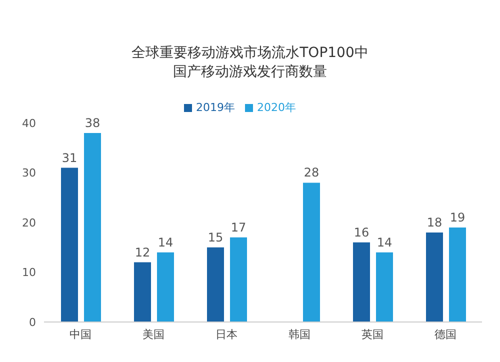 This screenshot has height=362, width=500. What do you see at coordinates (312, 173) in the screenshot?
I see `data-label: 28` at bounding box center [312, 173].